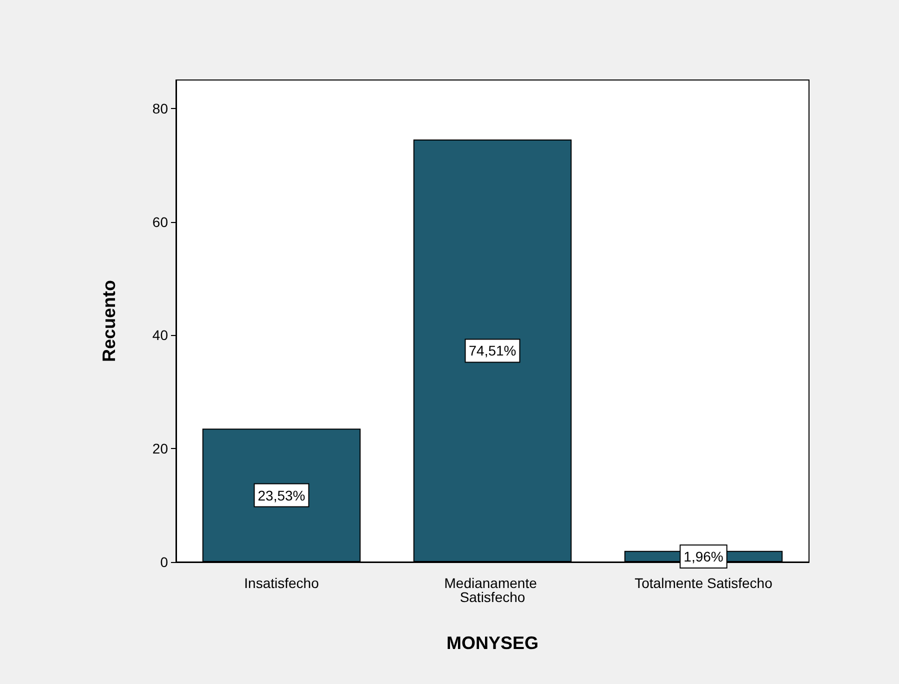 The width and height of the screenshot is (899, 684). What do you see at coordinates (492, 350) in the screenshot?
I see `data-label: 74,51%` at bounding box center [492, 350].